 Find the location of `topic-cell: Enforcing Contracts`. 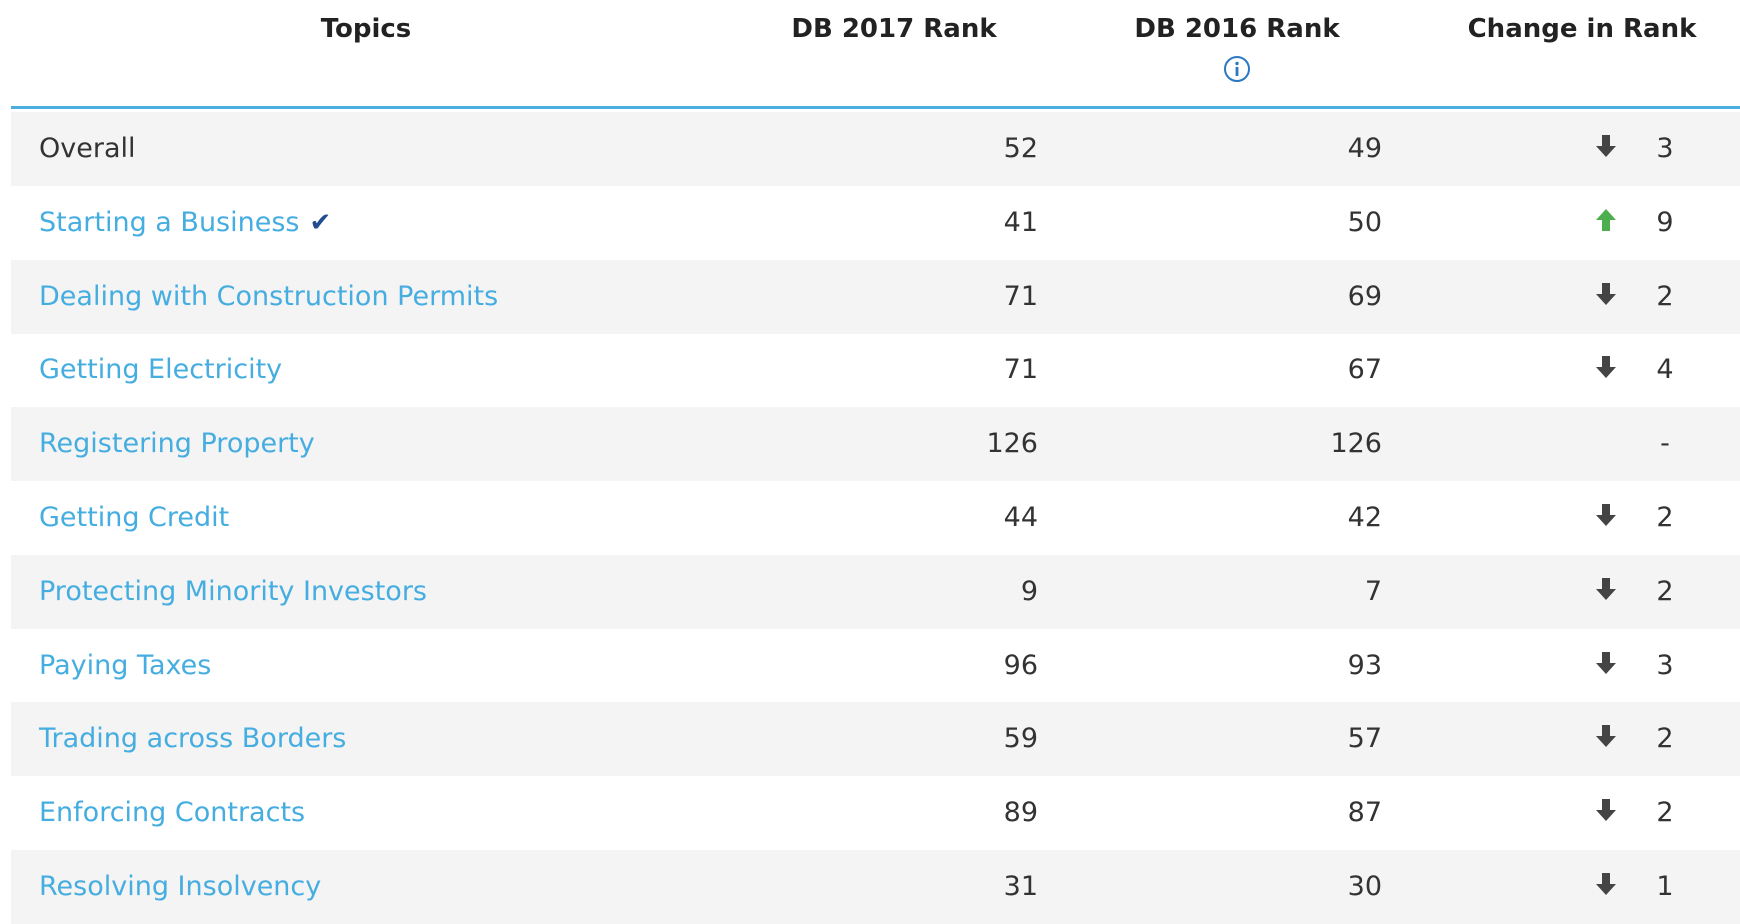

topic-cell: Enforcing Contracts is located at coordinates (172, 813).